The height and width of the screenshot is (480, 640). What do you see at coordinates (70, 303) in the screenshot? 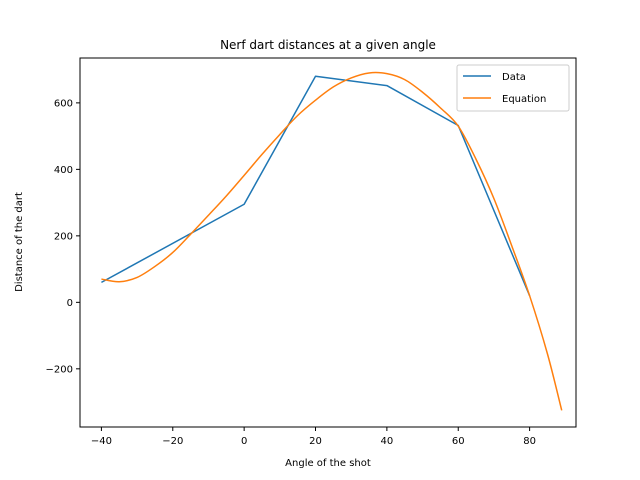
I see `y-tick-label: 0` at bounding box center [70, 303].